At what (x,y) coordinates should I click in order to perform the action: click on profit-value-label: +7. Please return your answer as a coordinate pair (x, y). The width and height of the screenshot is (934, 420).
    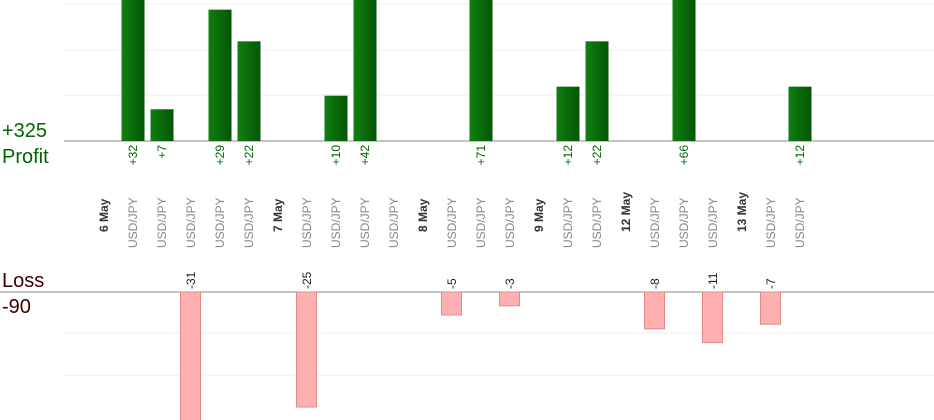
    Looking at the image, I should click on (162, 152).